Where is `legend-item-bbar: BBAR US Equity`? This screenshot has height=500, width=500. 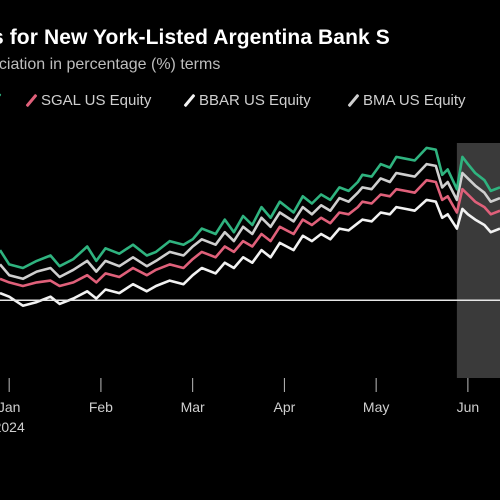
legend-item-bbar: BBAR US Equity is located at coordinates (247, 100).